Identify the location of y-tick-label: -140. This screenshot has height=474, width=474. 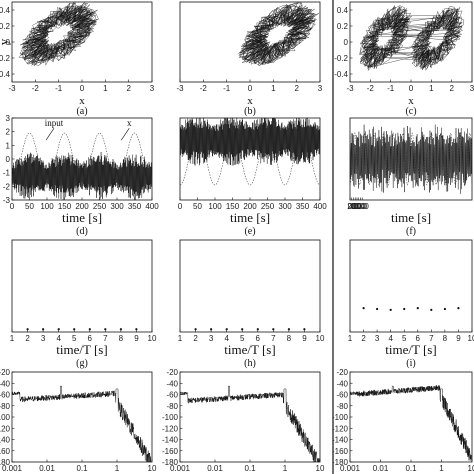
(5, 440).